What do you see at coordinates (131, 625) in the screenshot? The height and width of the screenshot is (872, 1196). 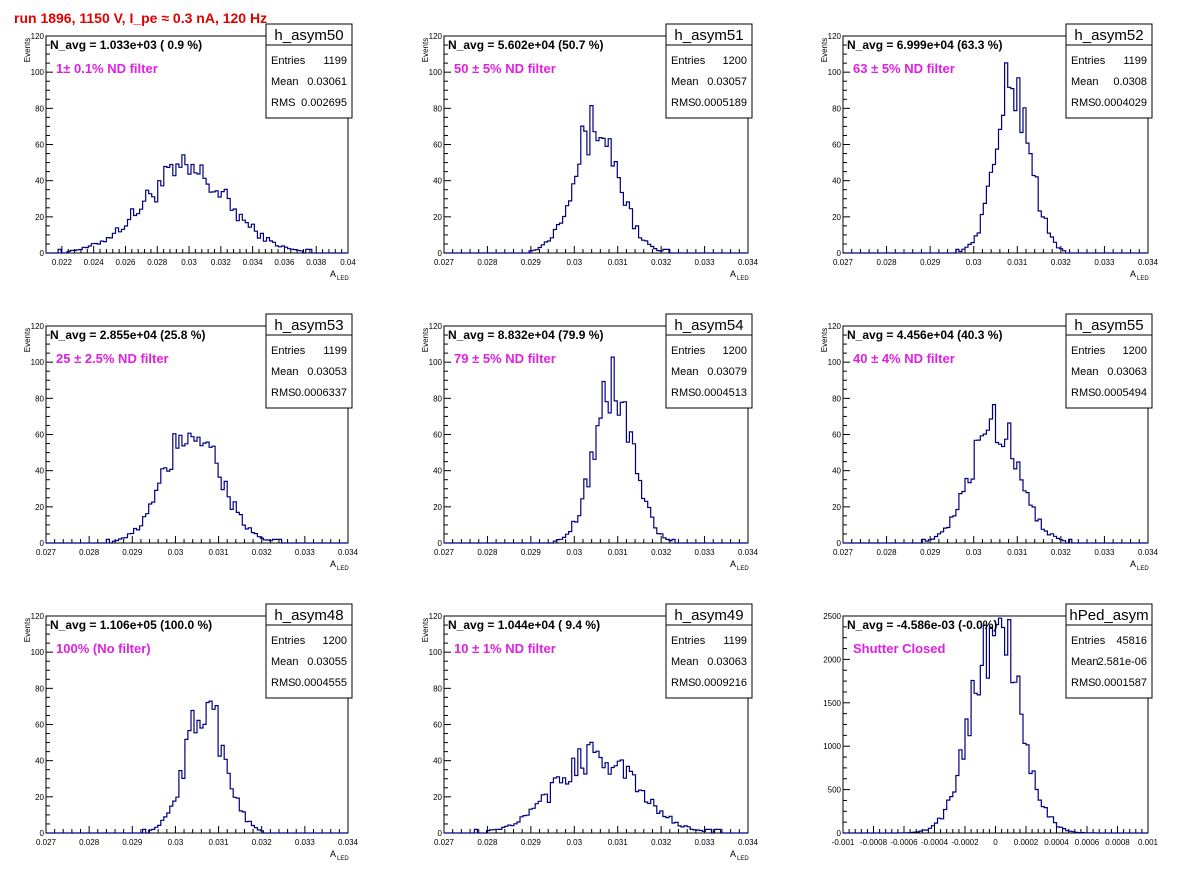 I see `navg-label: N_avg = 1.106e+05 (100.0 %)` at bounding box center [131, 625].